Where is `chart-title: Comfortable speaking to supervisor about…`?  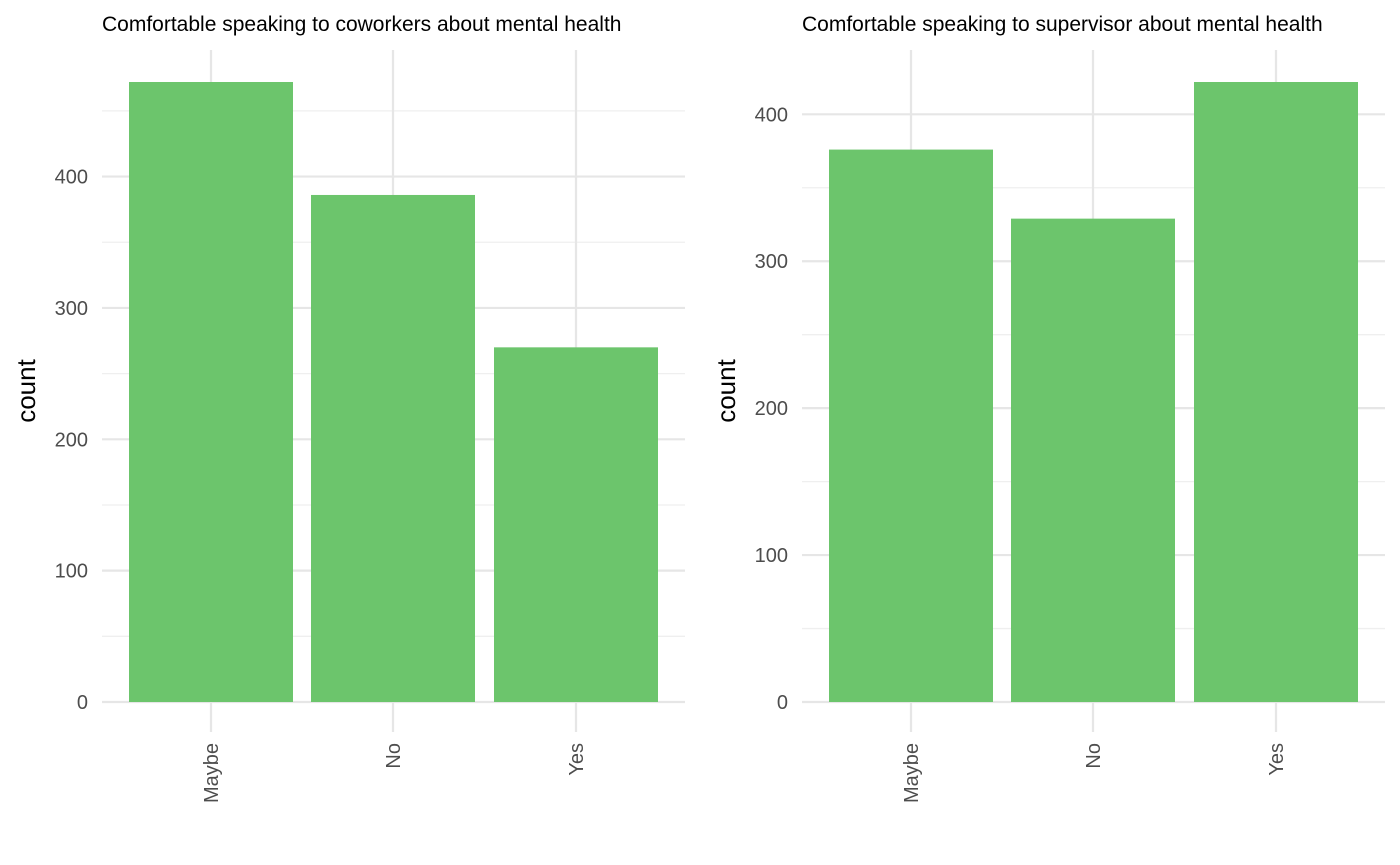 chart-title: Comfortable speaking to supervisor about… is located at coordinates (1062, 24).